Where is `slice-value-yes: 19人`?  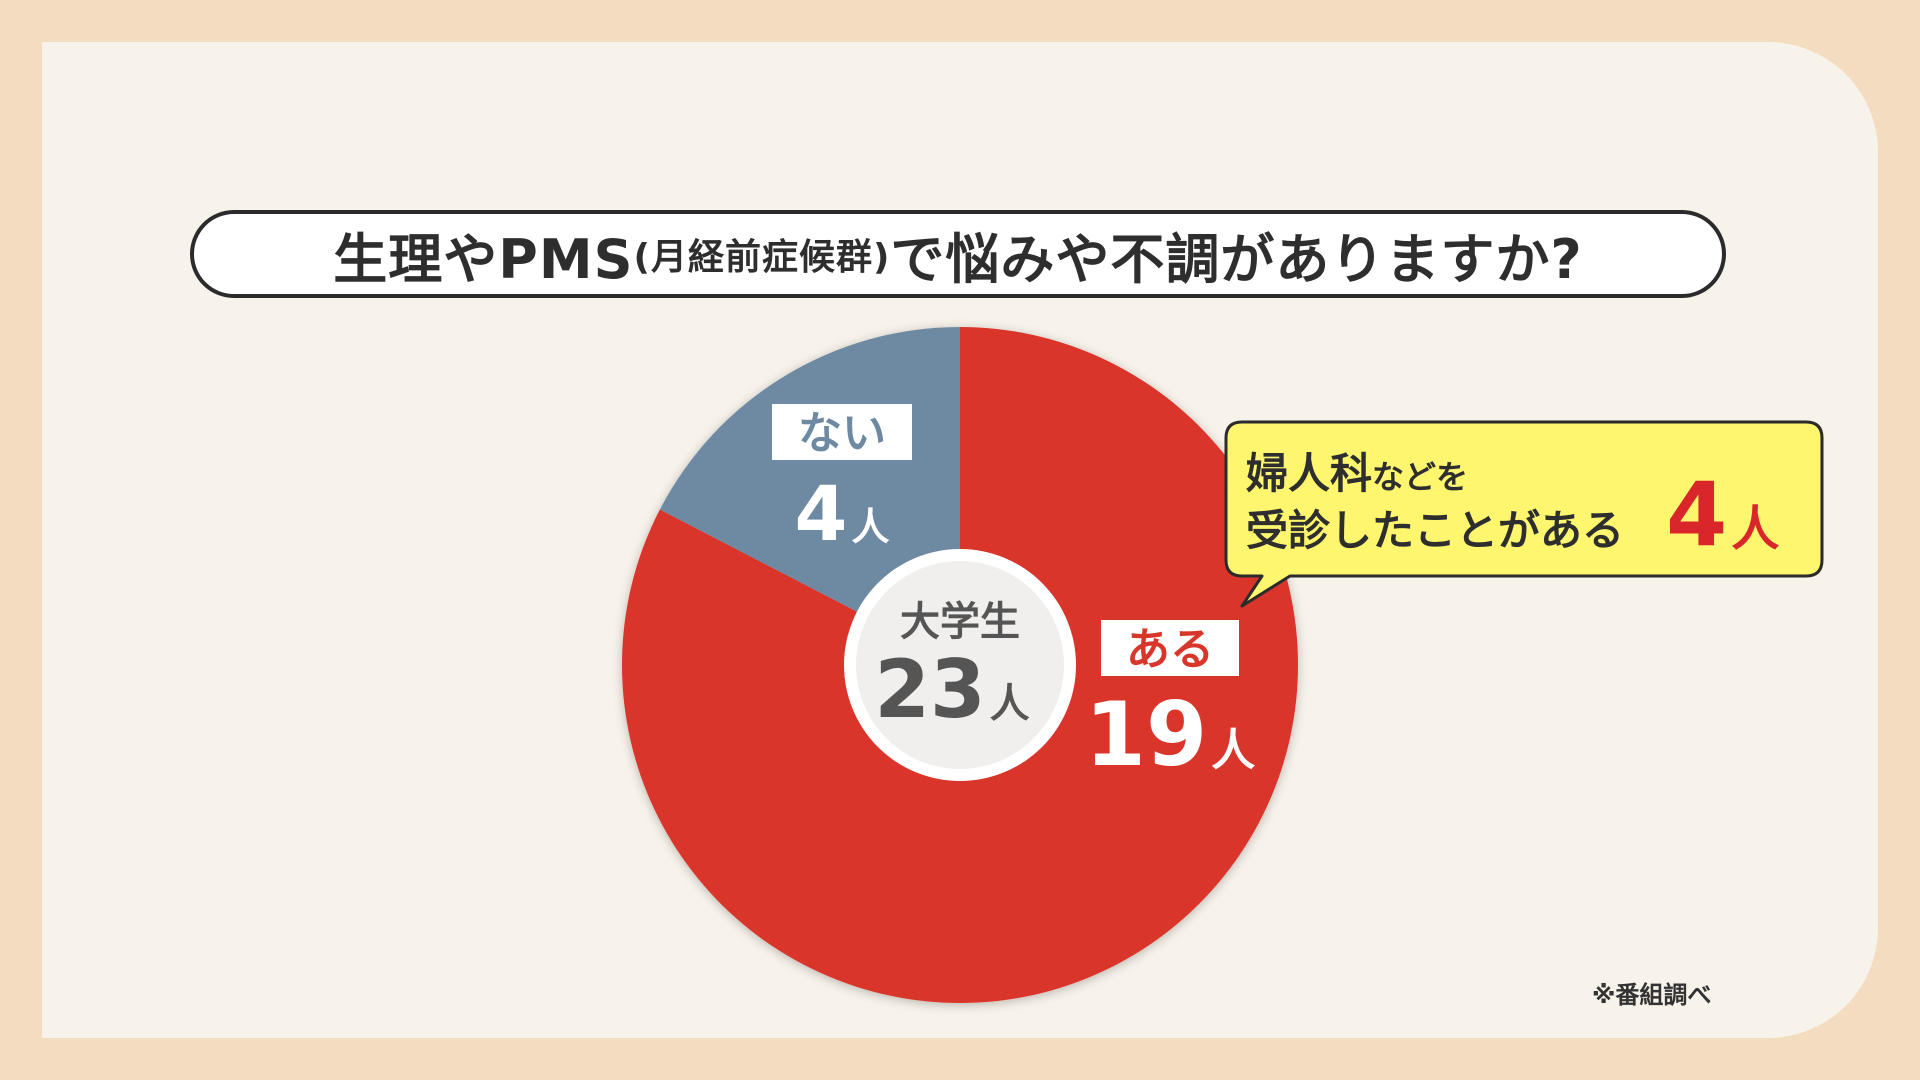 slice-value-yes: 19人 is located at coordinates (1170, 734).